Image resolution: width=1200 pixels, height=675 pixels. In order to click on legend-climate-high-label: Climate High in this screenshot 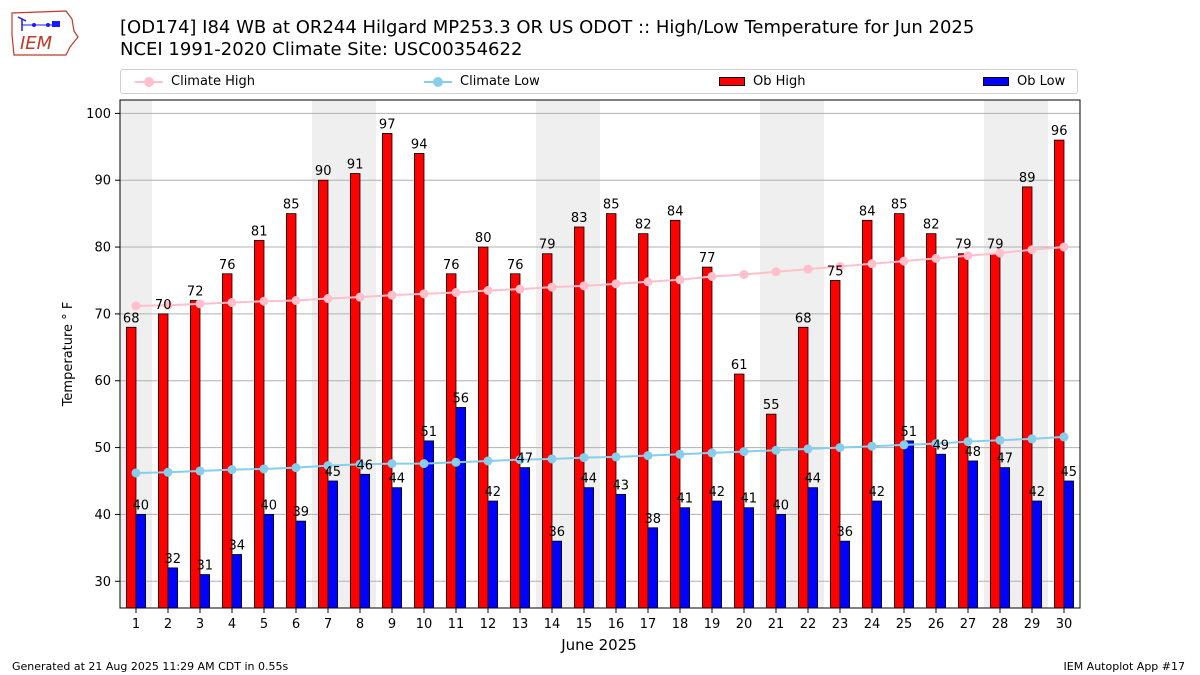, I will do `click(213, 81)`.